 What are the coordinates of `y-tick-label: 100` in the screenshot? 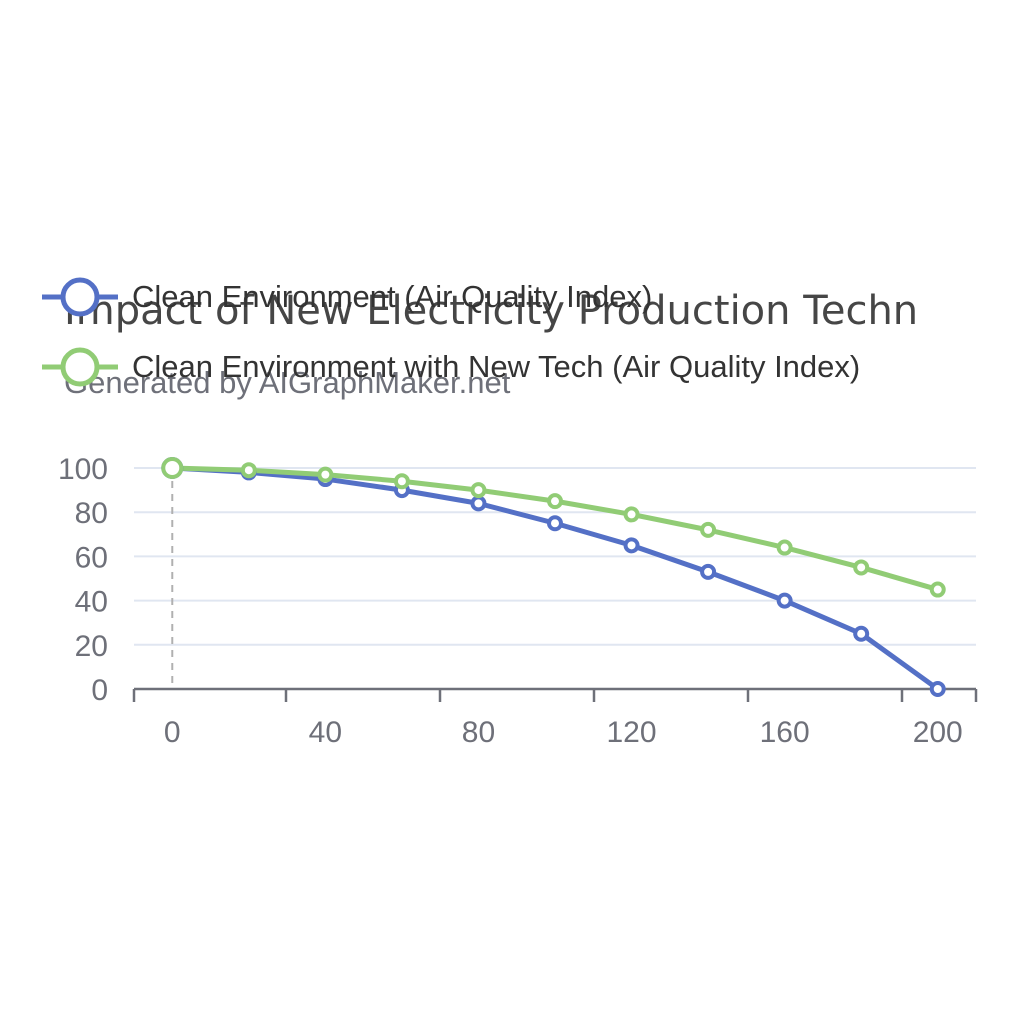 It's located at (83, 469).